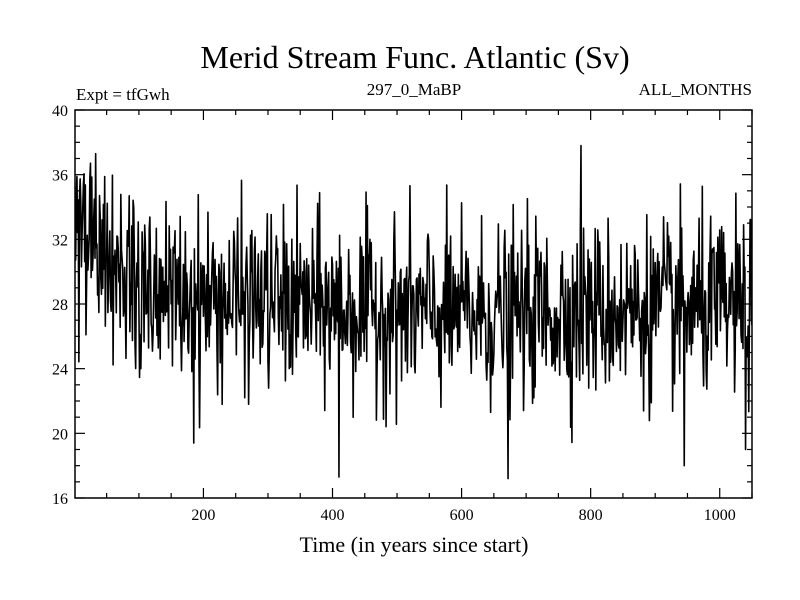 The height and width of the screenshot is (600, 800). I want to click on y-tick-label: 20, so click(60, 434).